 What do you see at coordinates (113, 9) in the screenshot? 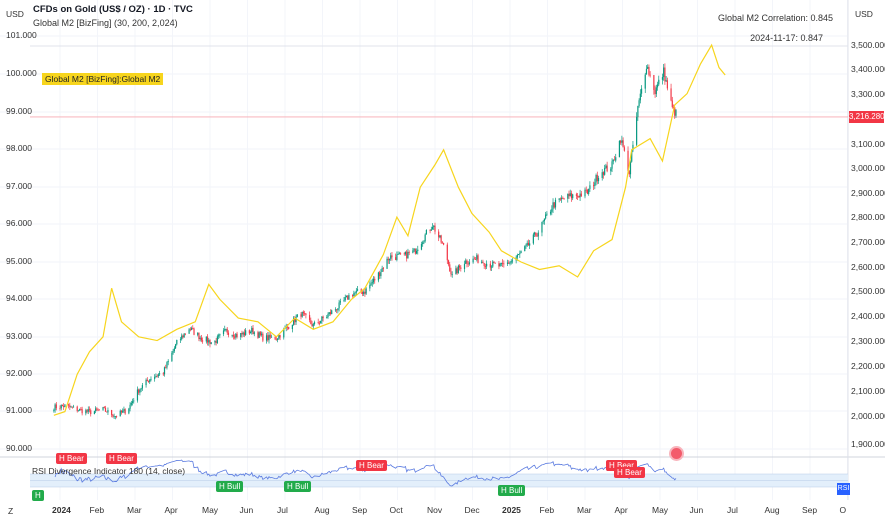
I see `symbol-title: CFDs on Gold (US$ / OZ) · 1D · TVC` at bounding box center [113, 9].